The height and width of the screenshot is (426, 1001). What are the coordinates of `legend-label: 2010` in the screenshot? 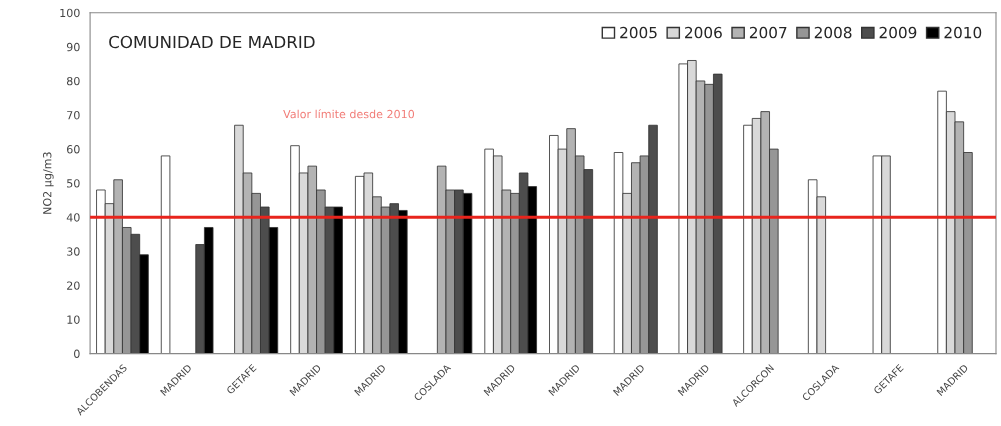 It's located at (963, 32).